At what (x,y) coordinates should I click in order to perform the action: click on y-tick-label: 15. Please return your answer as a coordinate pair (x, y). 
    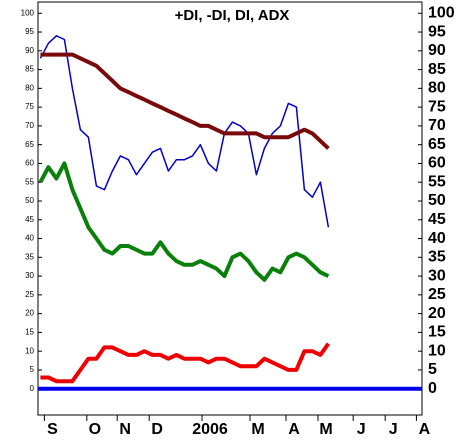
    Looking at the image, I should click on (29, 332).